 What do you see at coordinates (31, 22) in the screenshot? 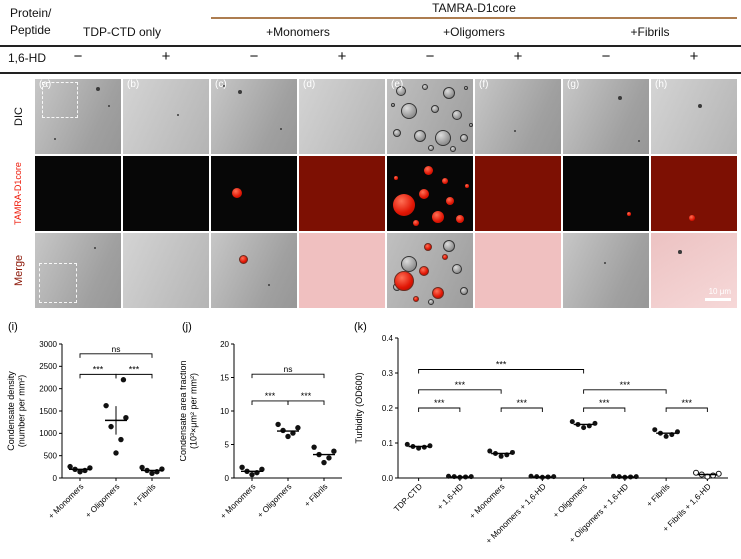
I see `protein-peptide-label: Protein/ Peptide` at bounding box center [31, 22].